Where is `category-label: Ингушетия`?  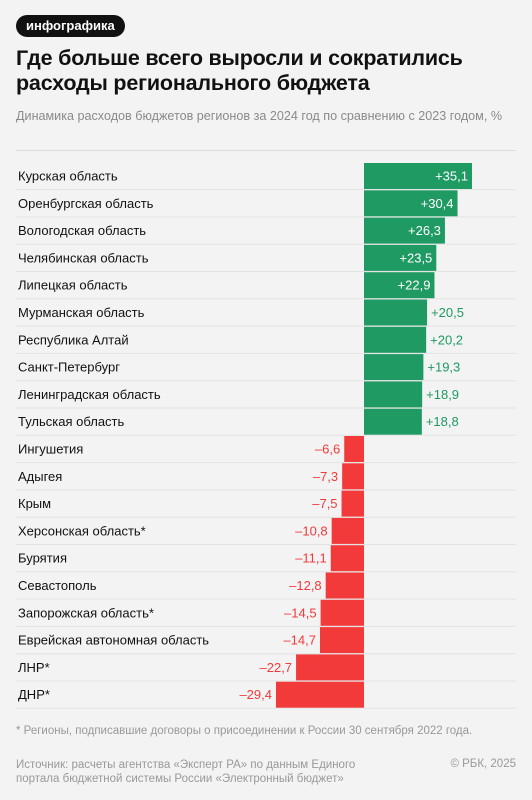
category-label: Ингушетия is located at coordinates (50, 449).